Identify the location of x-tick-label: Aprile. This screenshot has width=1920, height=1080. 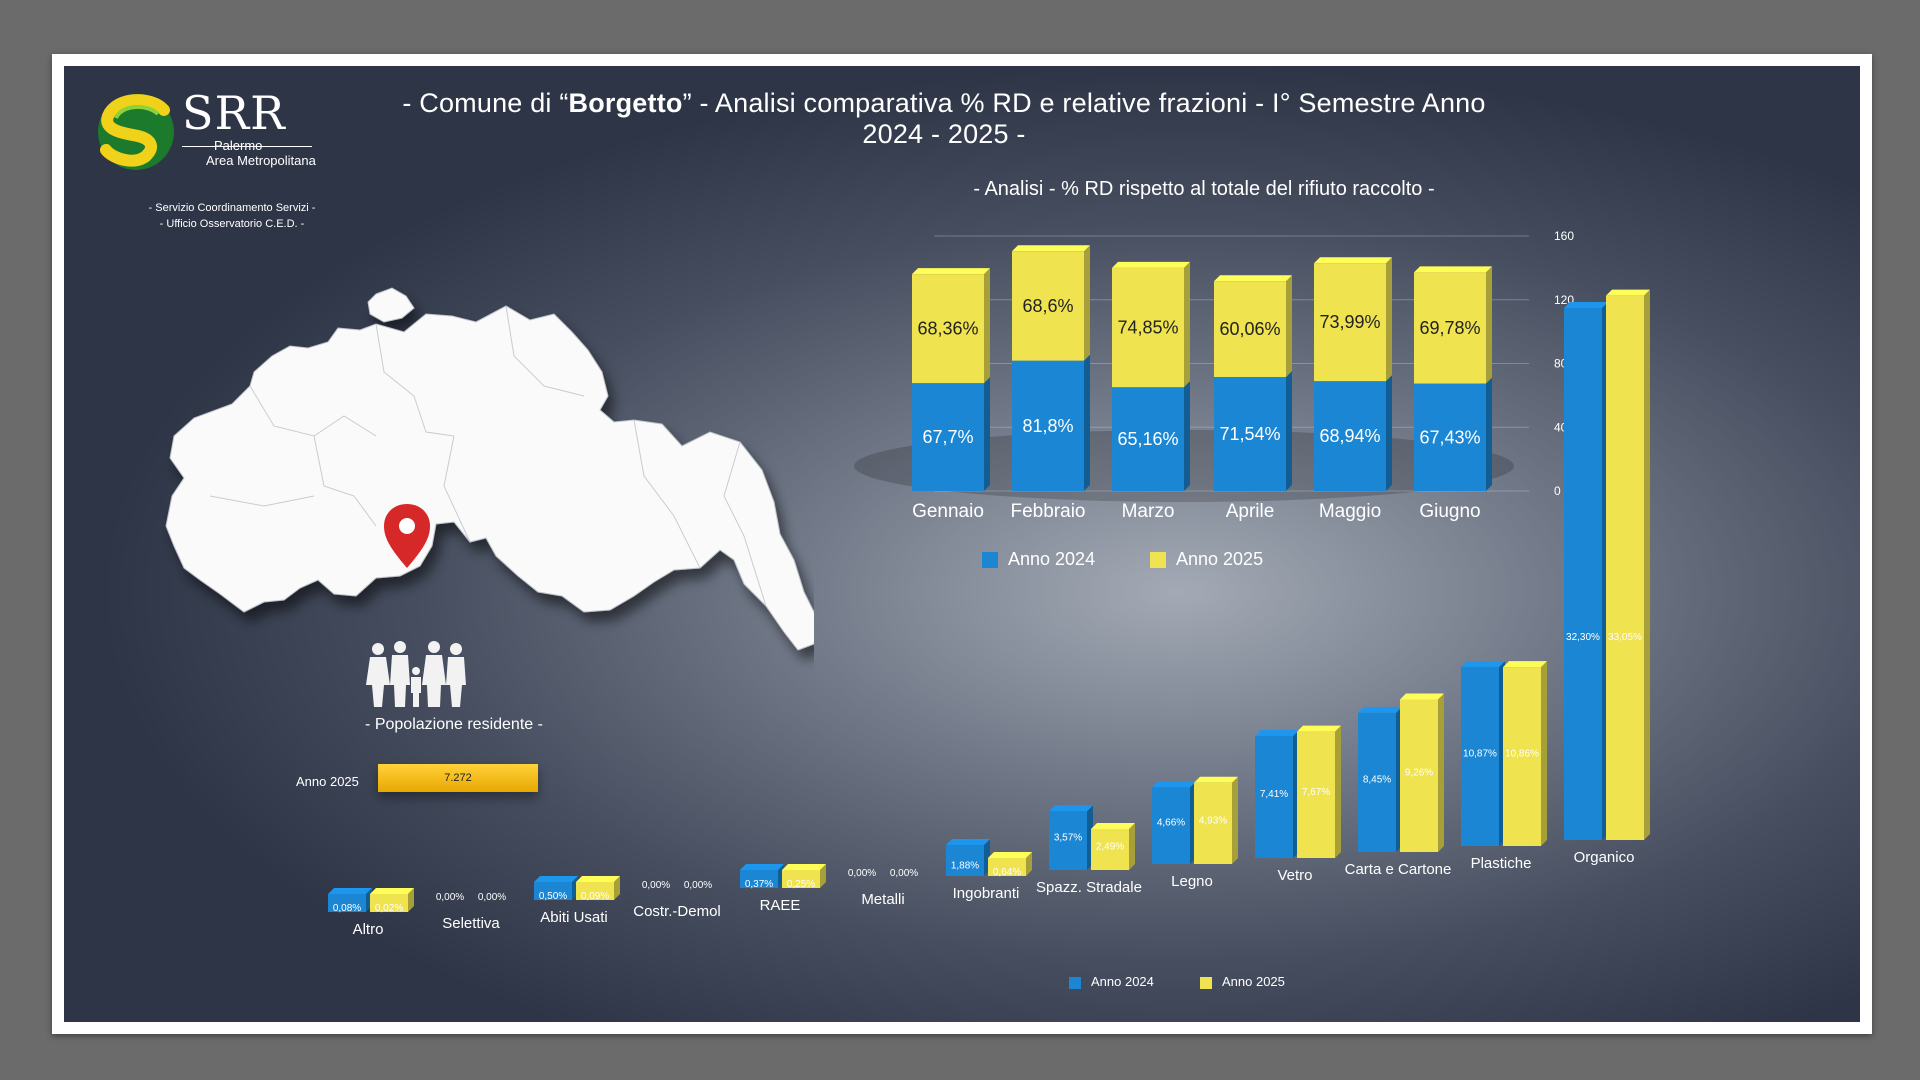
(1250, 511).